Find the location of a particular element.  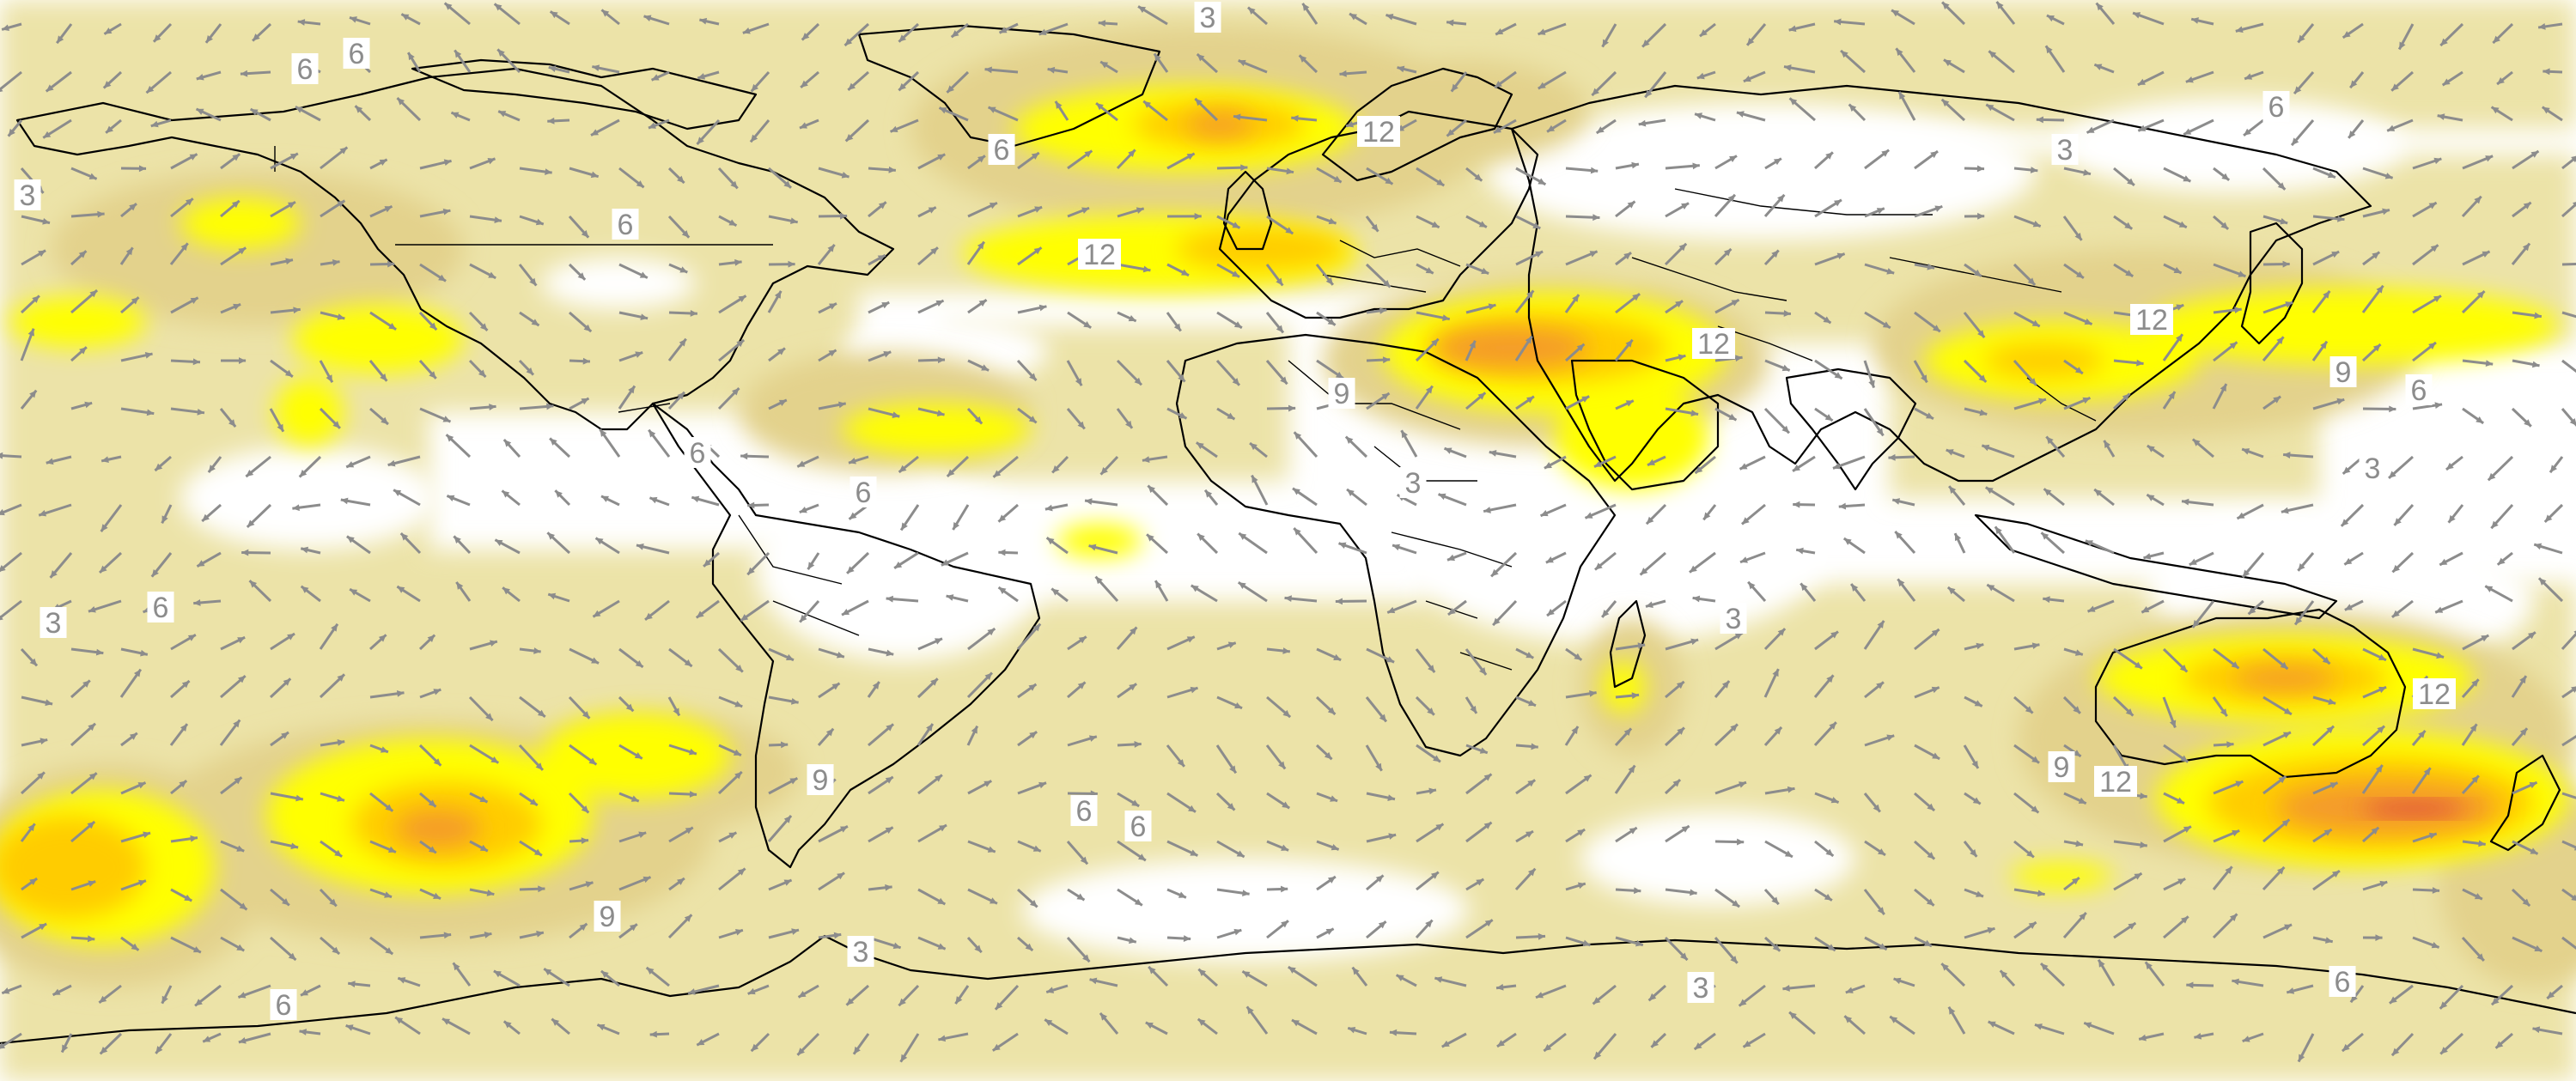

contour-label: 6 is located at coordinates (161, 608).